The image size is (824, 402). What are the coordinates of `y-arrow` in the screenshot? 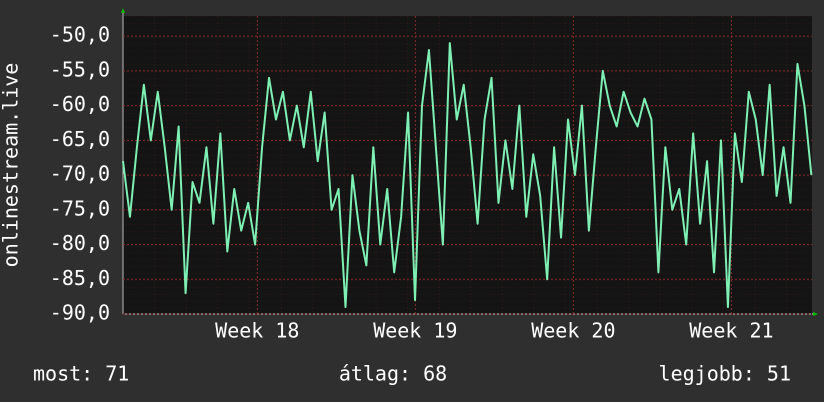 It's located at (123, 10).